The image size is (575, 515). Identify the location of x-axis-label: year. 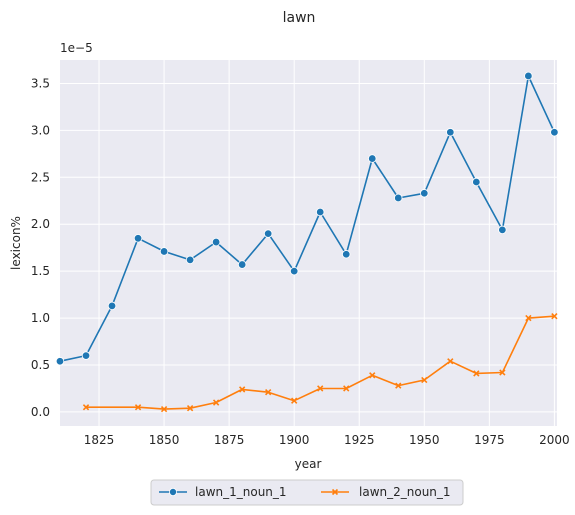
(308, 464).